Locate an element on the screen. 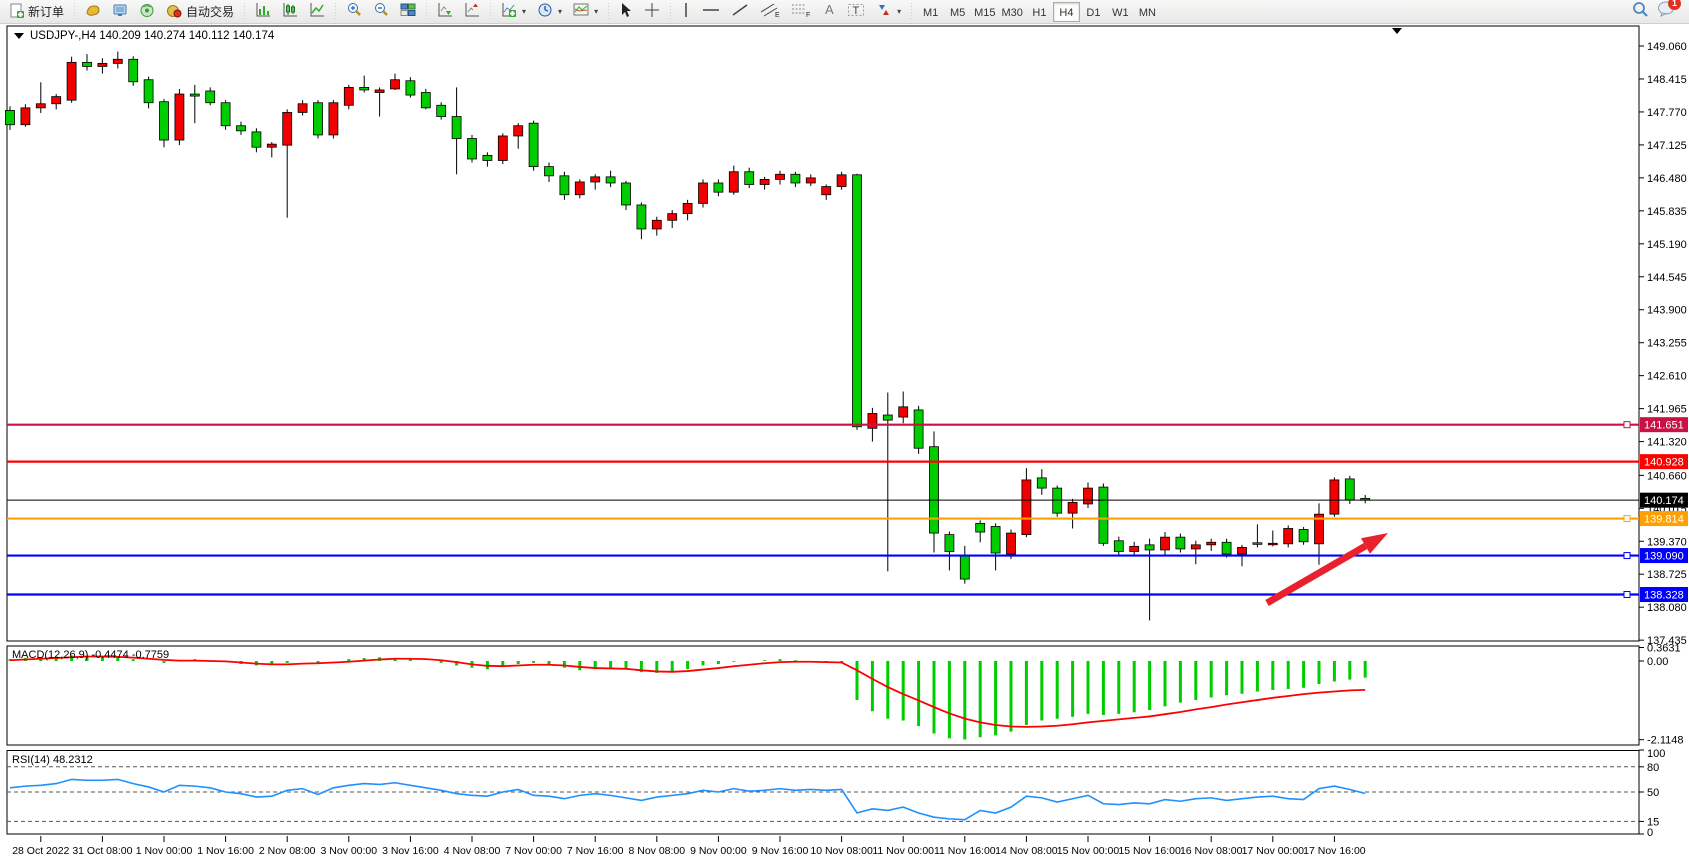  timeframes-caret-icon: ▾ is located at coordinates (560, 11).